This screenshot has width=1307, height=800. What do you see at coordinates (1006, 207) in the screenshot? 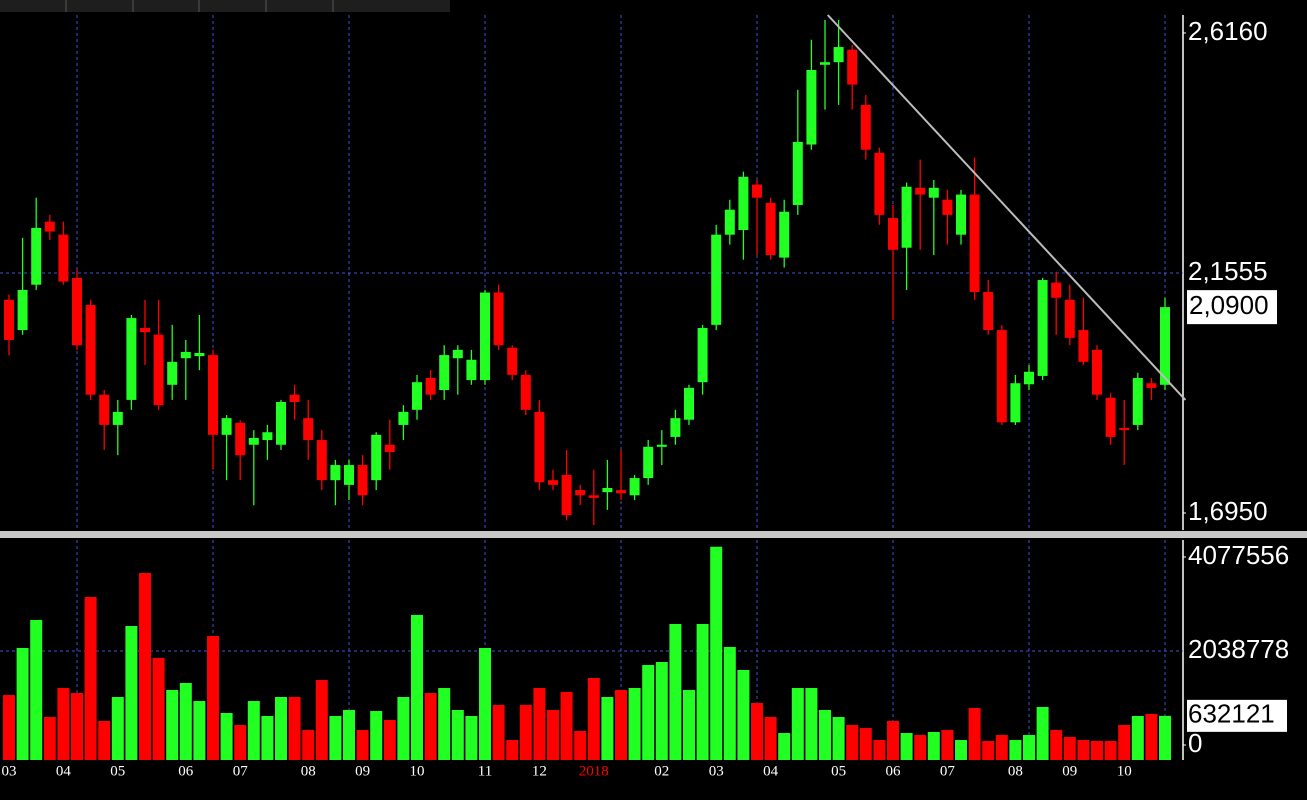
I see `trendline` at bounding box center [1006, 207].